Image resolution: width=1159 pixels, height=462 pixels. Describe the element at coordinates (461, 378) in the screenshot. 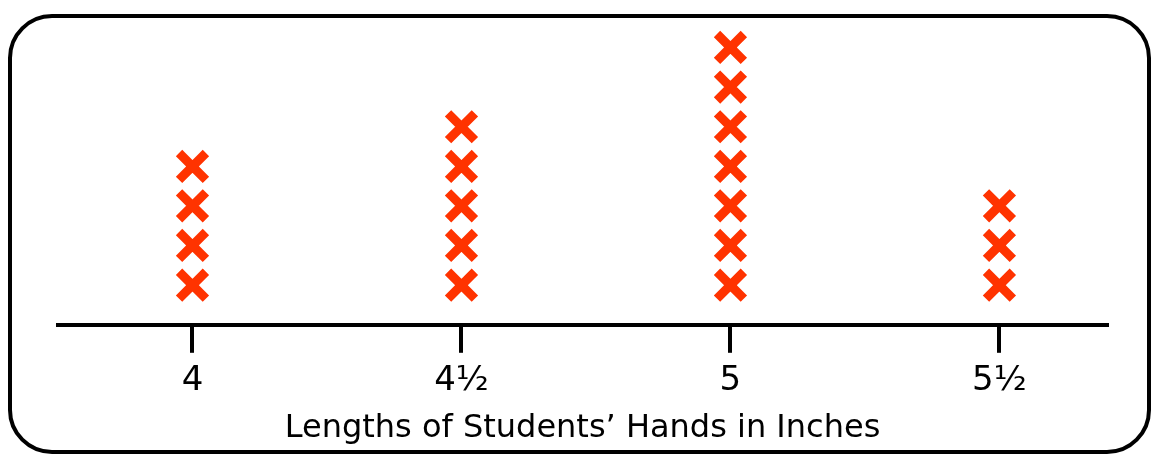

I see `x-tick-label: 4½` at that location.